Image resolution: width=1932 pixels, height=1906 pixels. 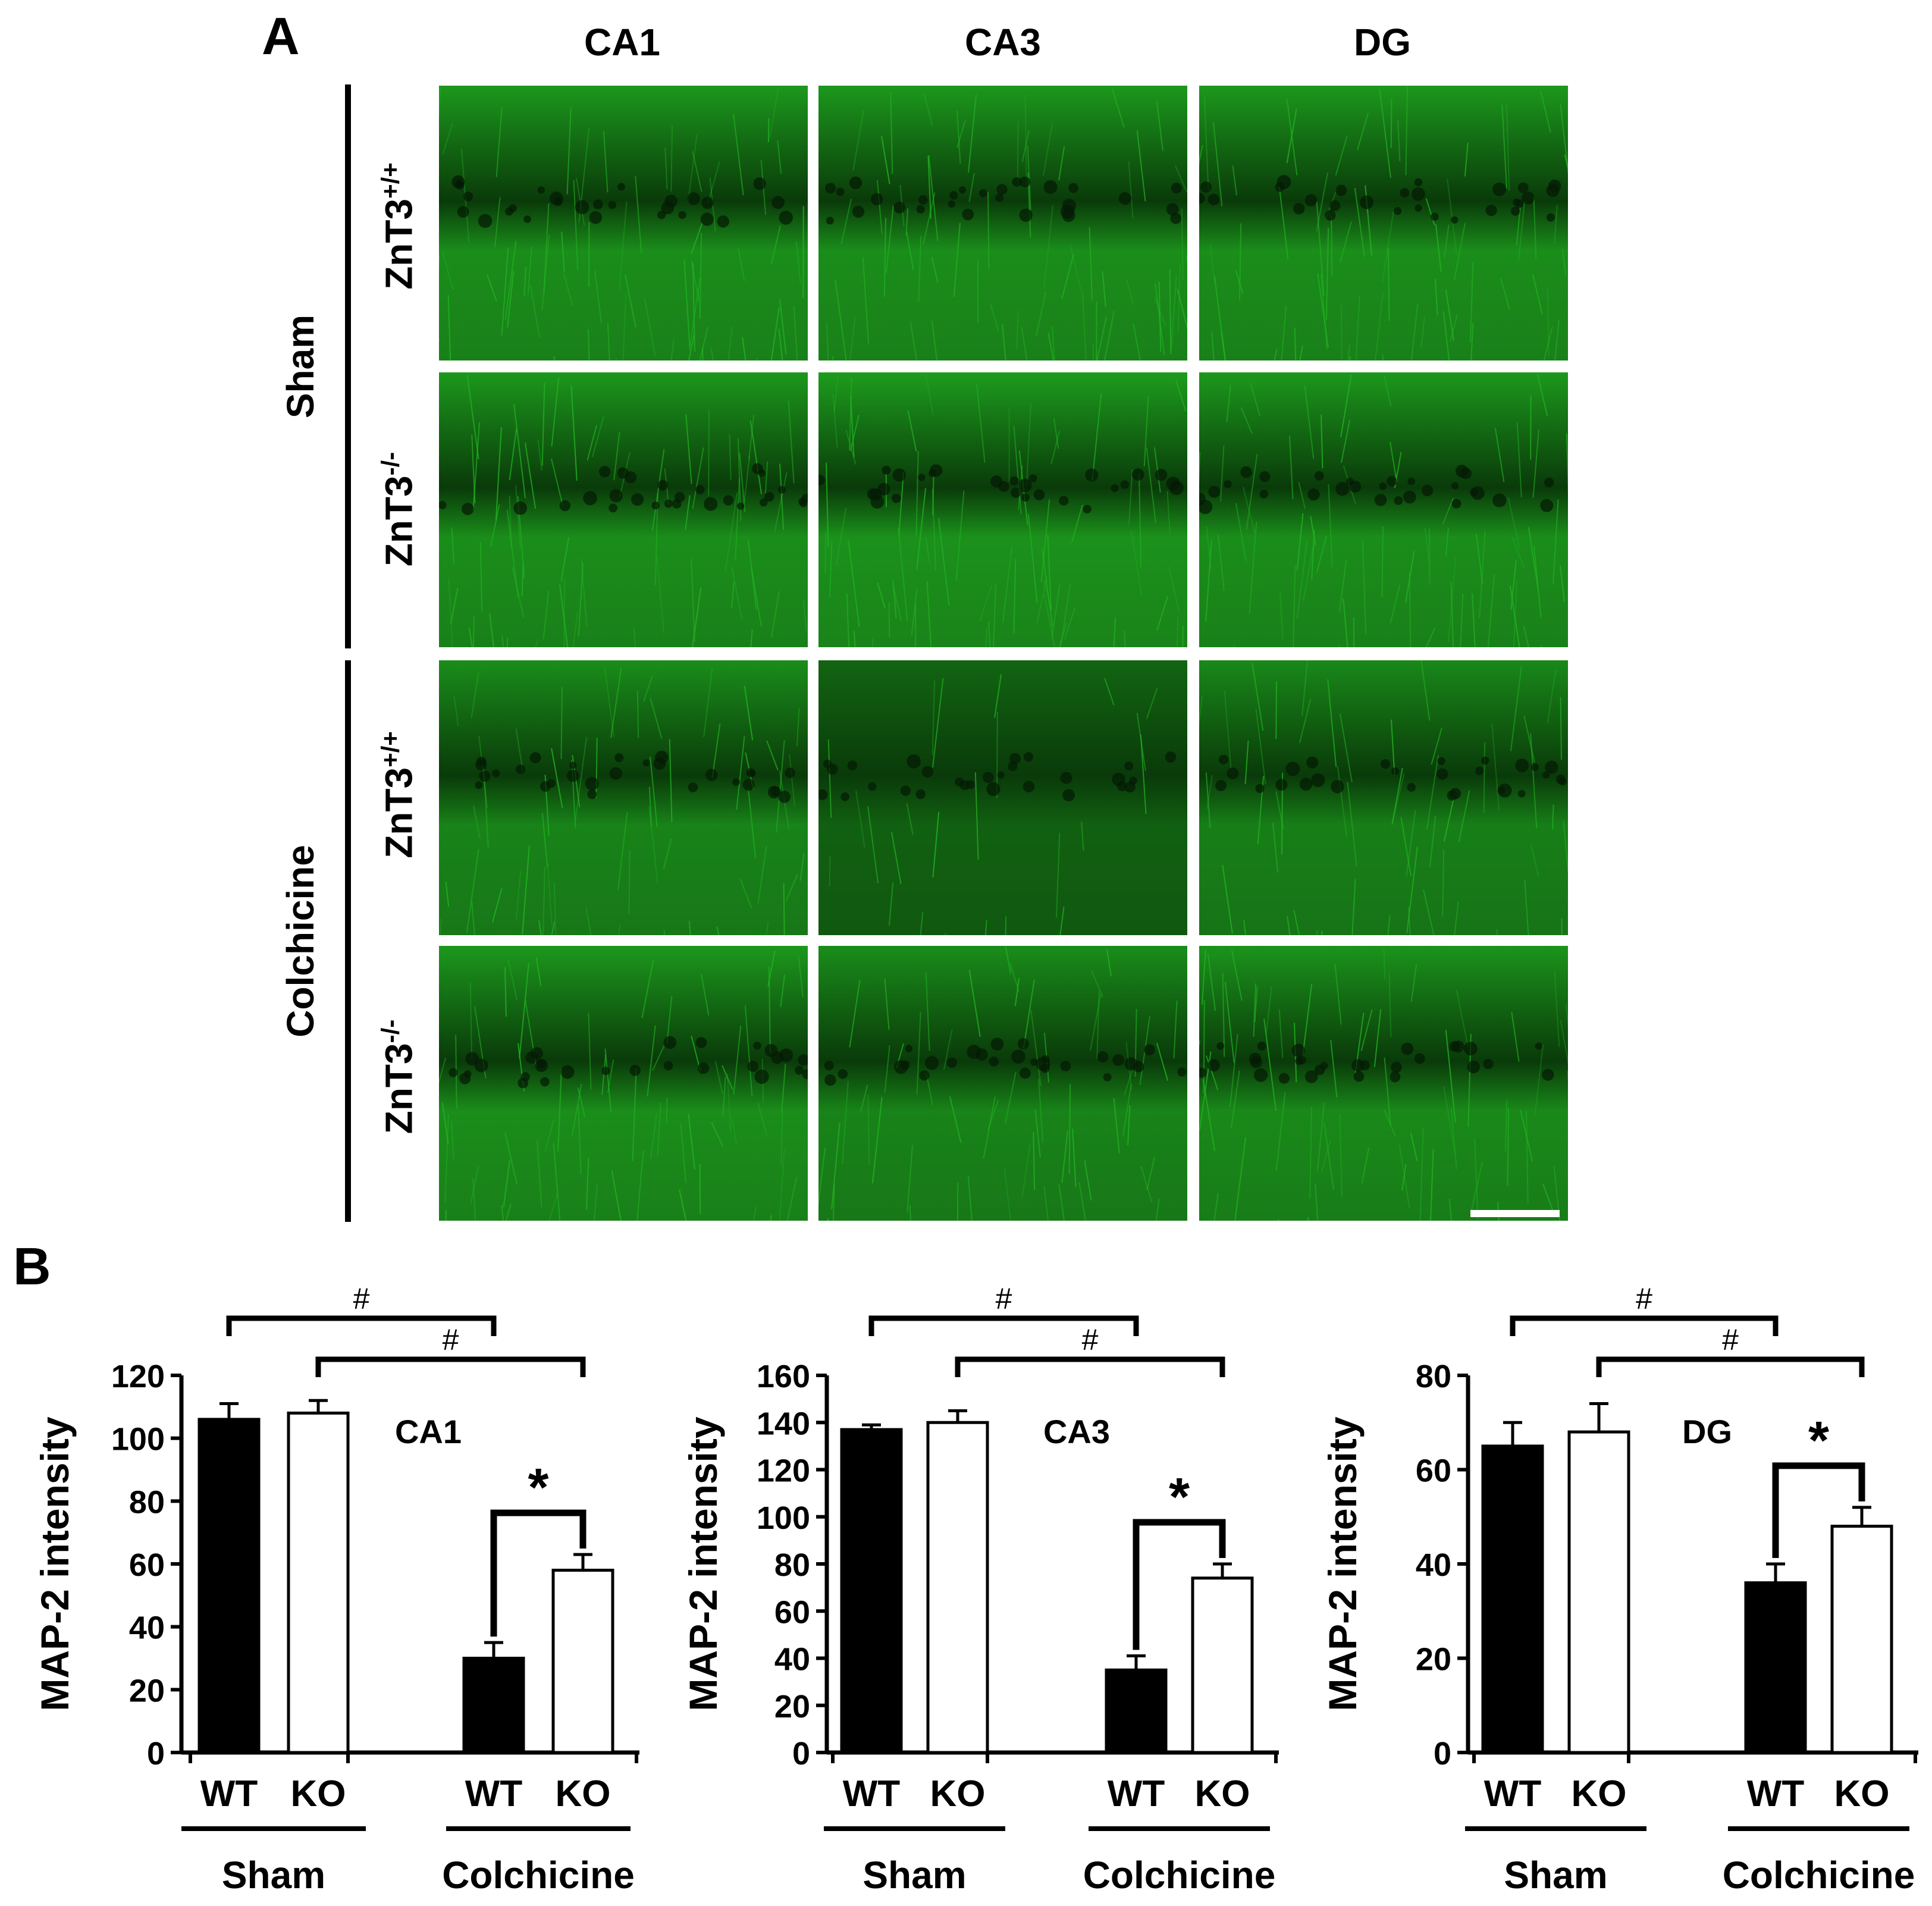 I want to click on micrograph-dg-colchicine-wt, so click(x=1383, y=798).